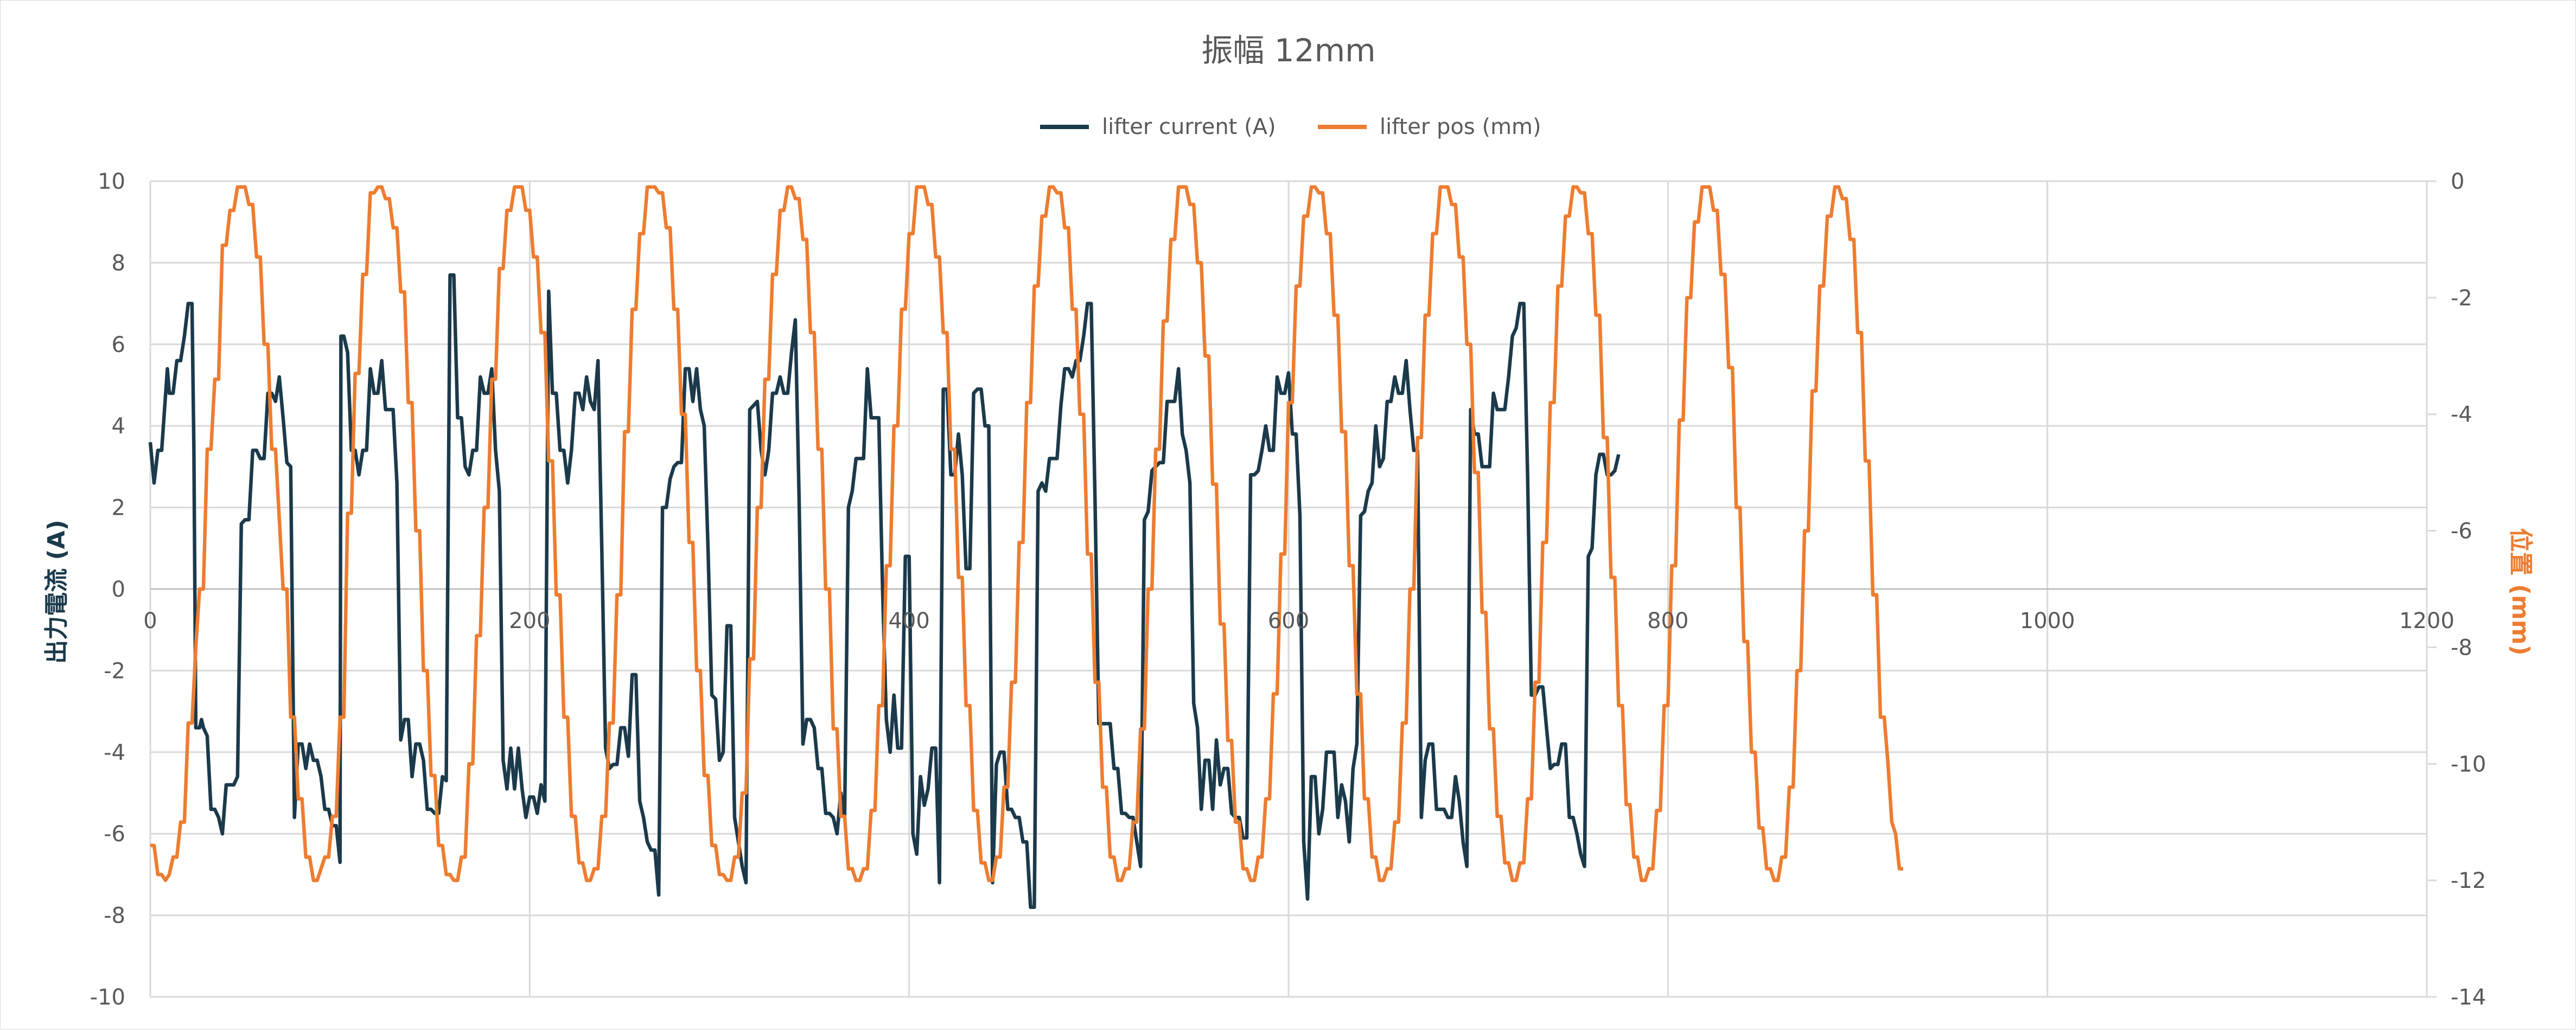 The image size is (2576, 1030). I want to click on x-tick-label: 1200, so click(2426, 621).